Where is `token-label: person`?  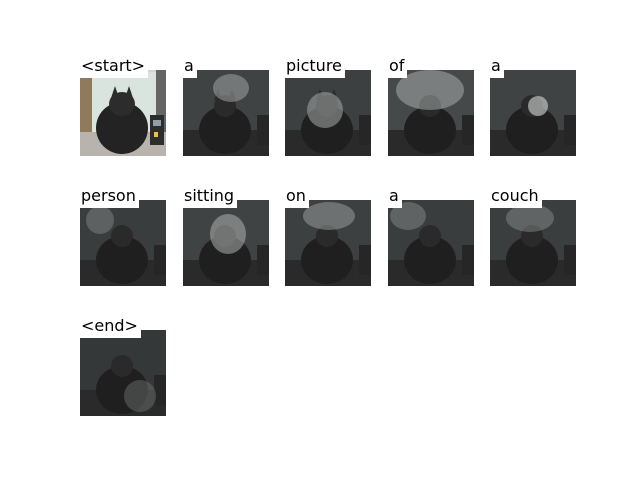
token-label: person is located at coordinates (109, 196).